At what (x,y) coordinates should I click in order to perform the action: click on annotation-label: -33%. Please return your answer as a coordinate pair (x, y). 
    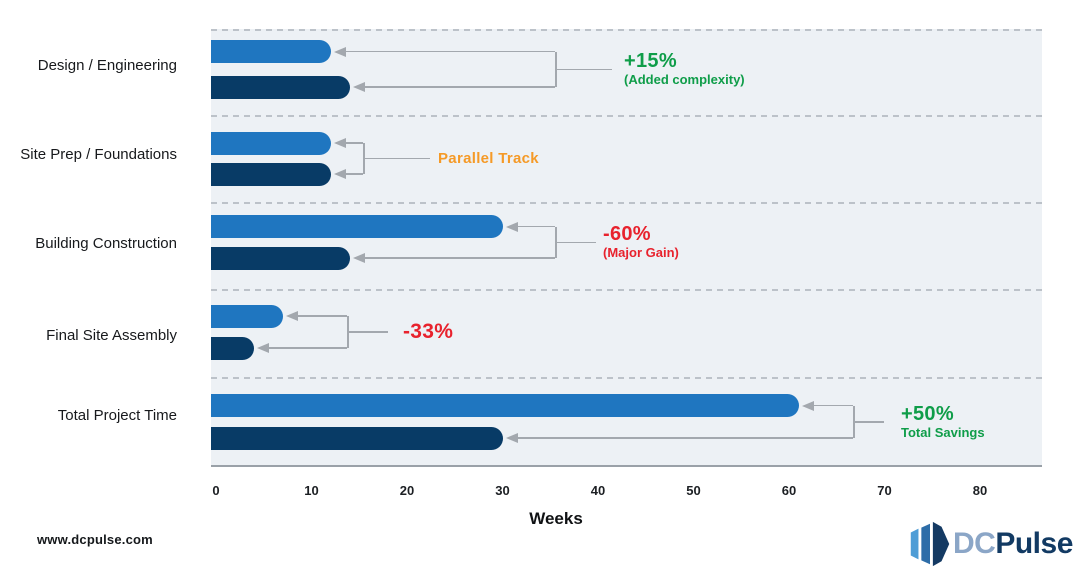
    Looking at the image, I should click on (428, 331).